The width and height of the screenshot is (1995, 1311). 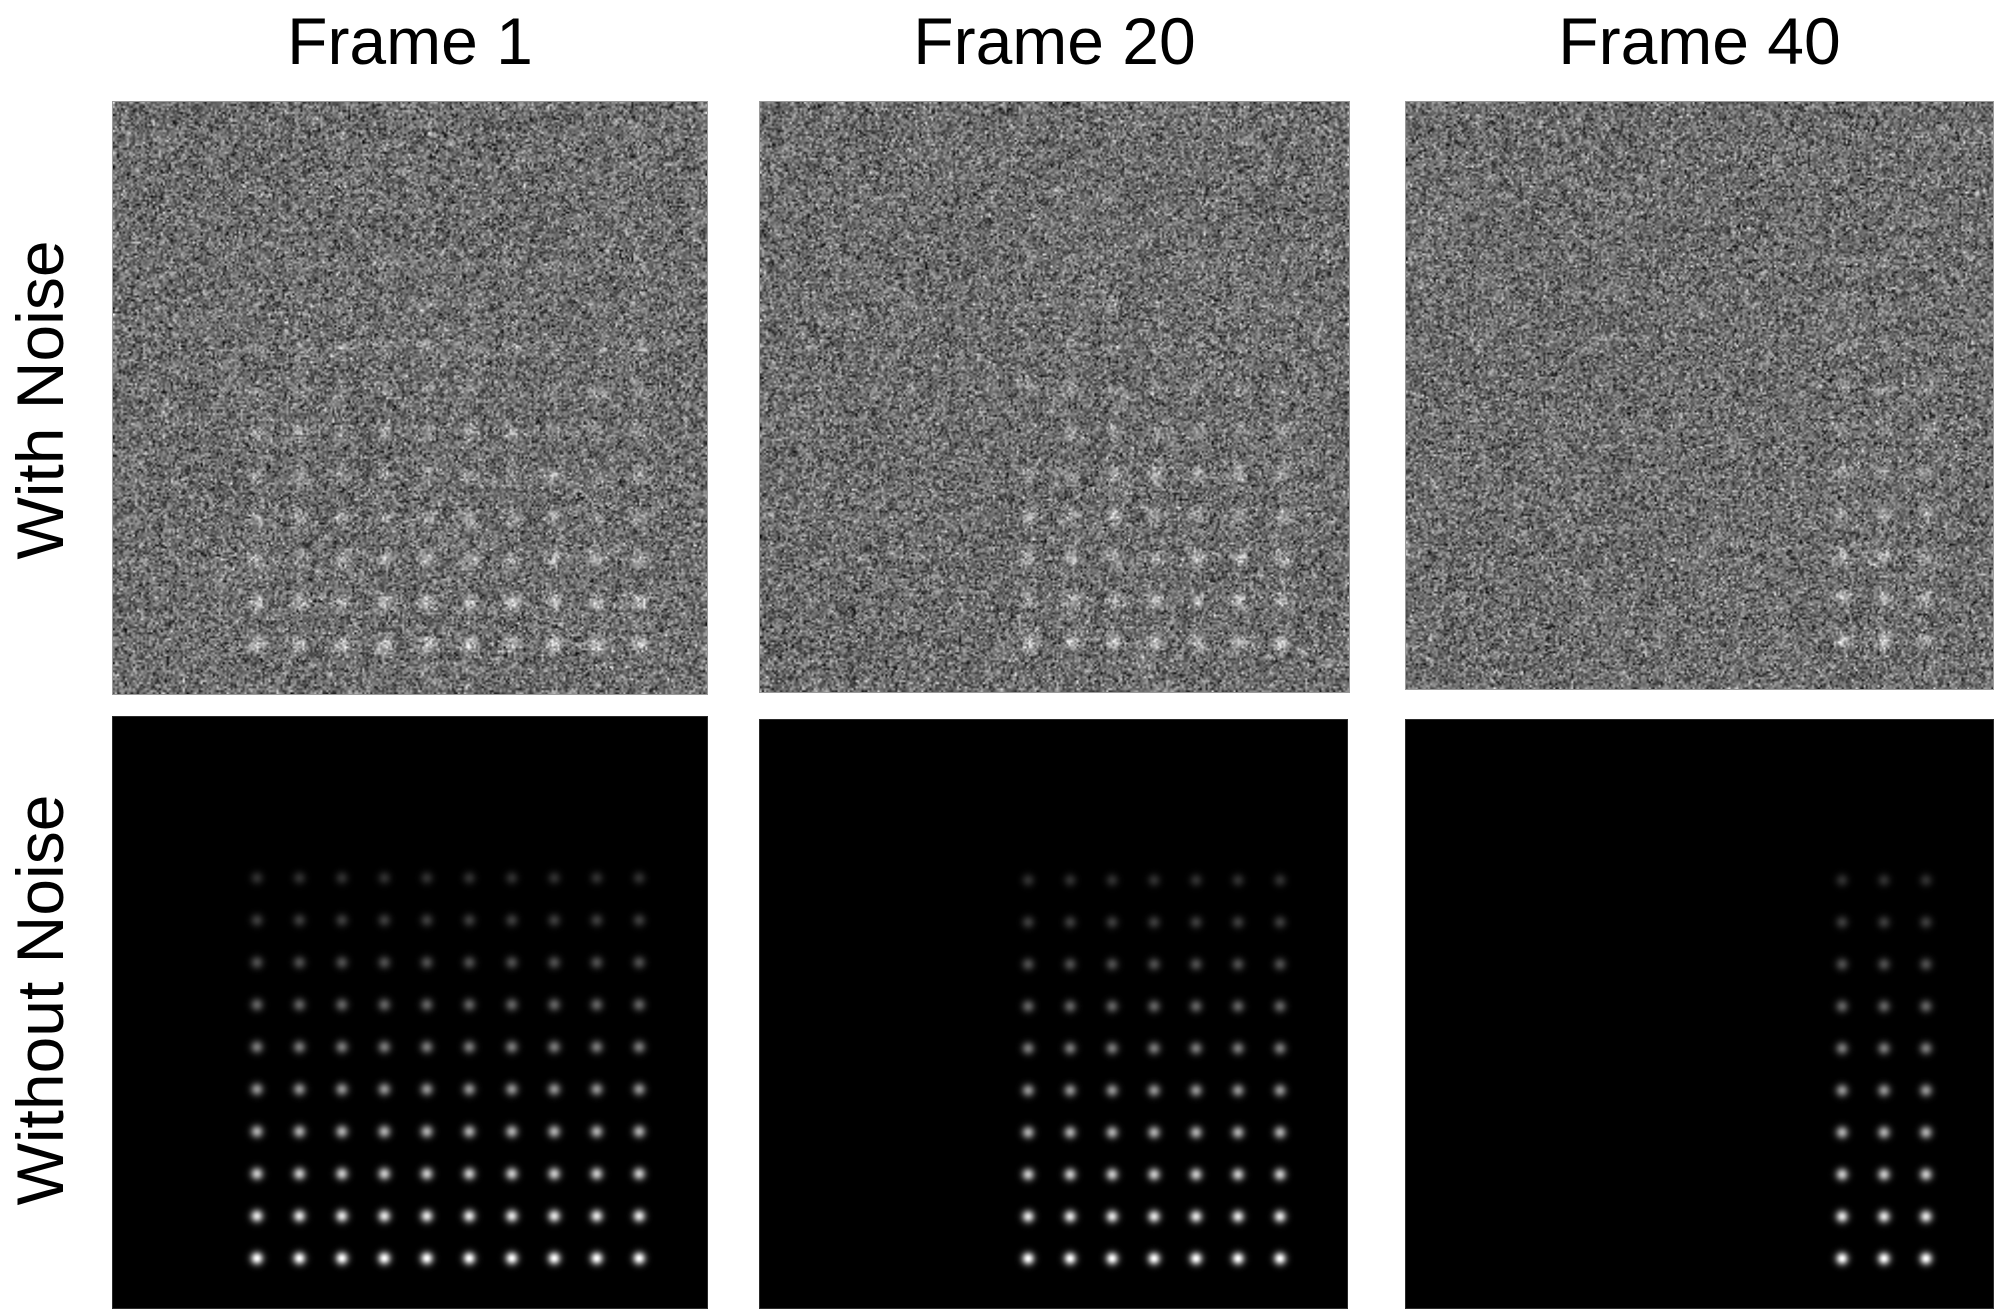 I want to click on column-title-frame-20: Frame 20, so click(x=1054, y=41).